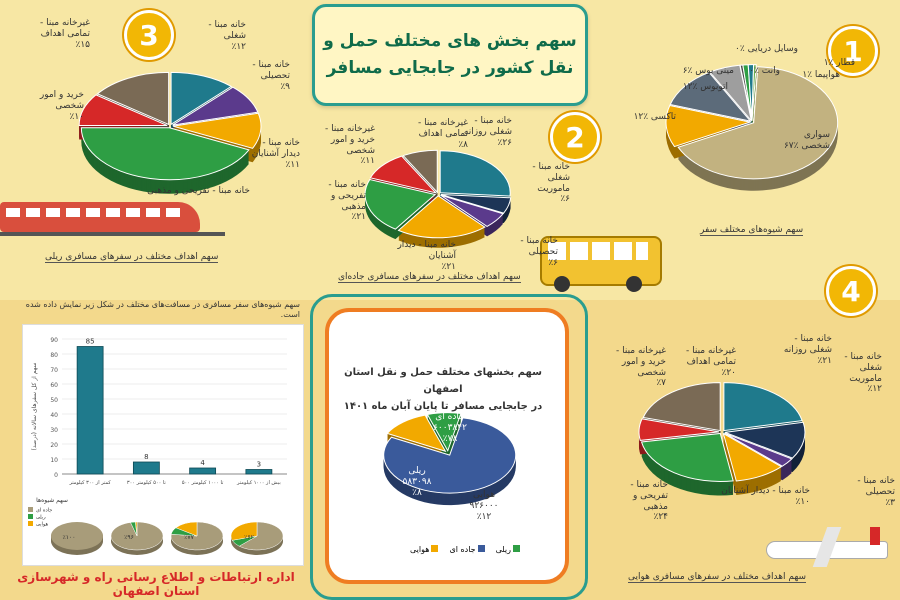  What do you see at coordinates (259, 465) in the screenshot?
I see `bar-value-label: 3` at bounding box center [259, 465].